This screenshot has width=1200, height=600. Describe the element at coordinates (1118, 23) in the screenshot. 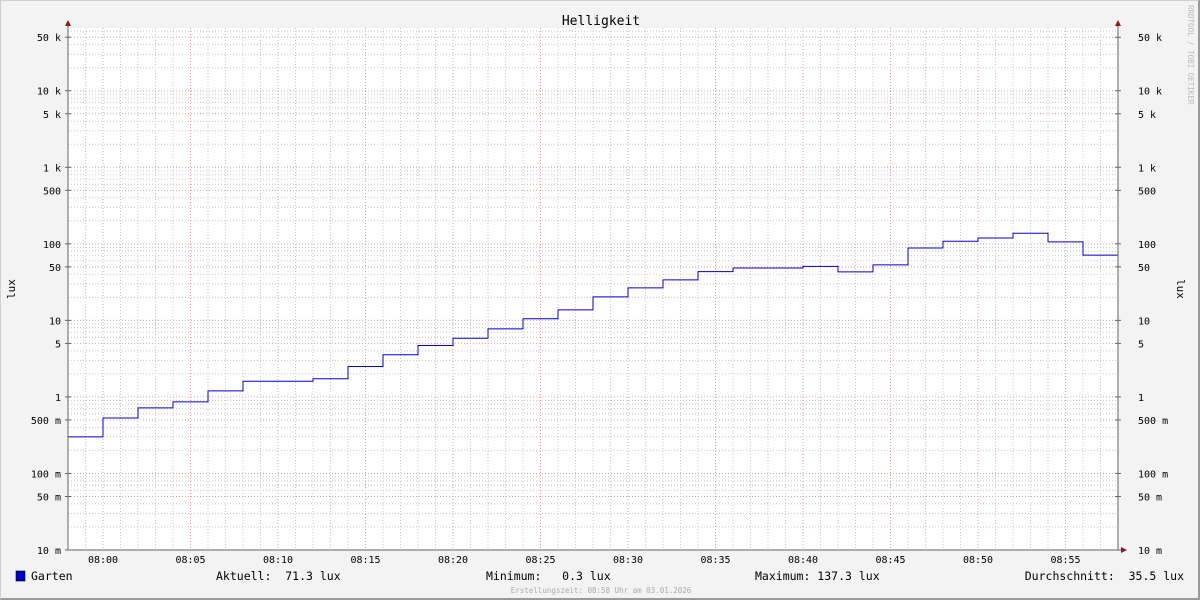

I see `y-axis-arrow-right` at that location.